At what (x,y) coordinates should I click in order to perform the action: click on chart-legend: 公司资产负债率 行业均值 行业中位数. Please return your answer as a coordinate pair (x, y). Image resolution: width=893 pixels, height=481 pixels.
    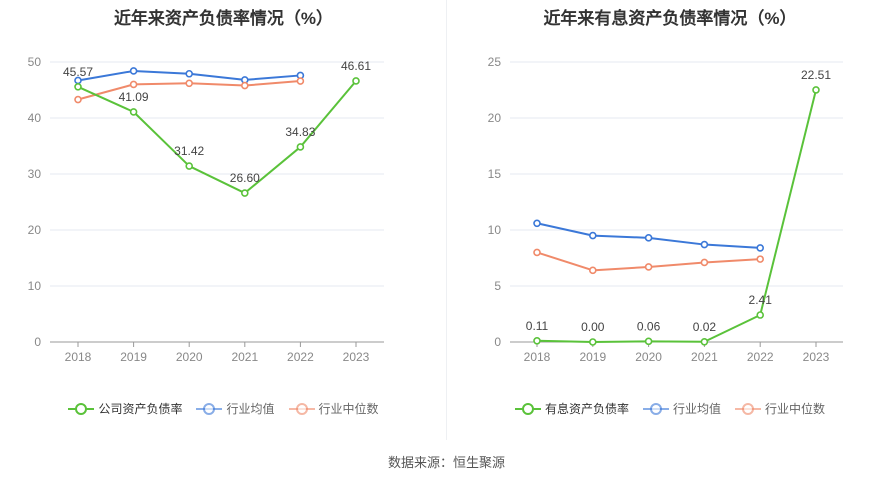
    Looking at the image, I should click on (223, 408).